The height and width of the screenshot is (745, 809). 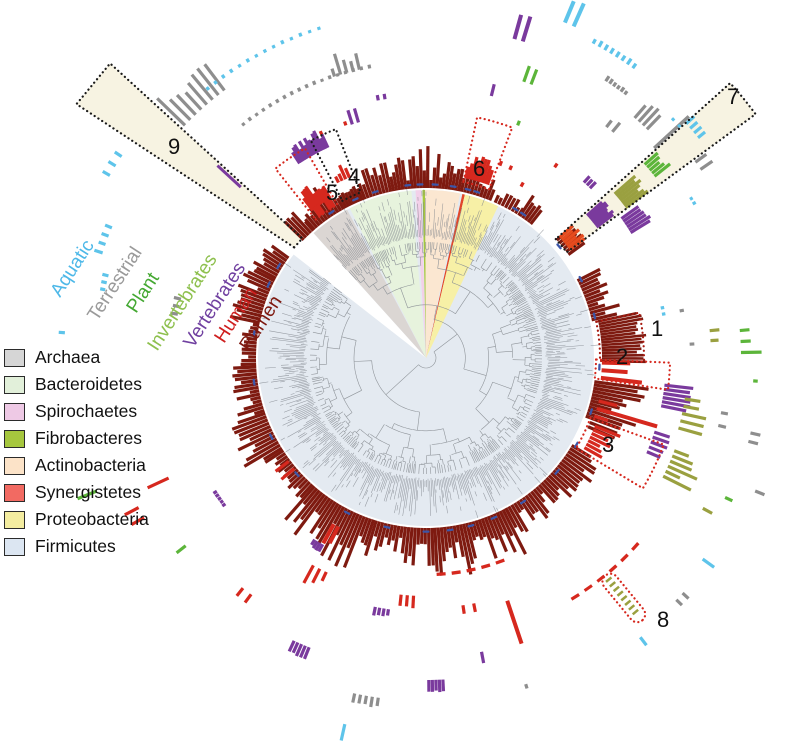 I want to click on bar-cluster-invertebrates, so click(x=631, y=191).